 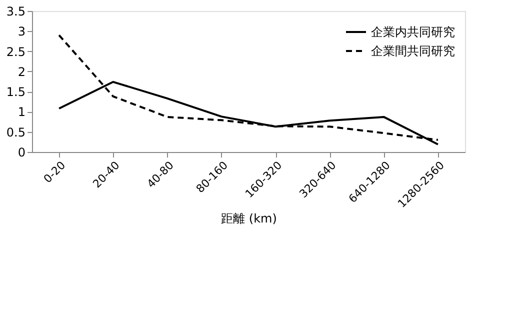 I want to click on y-tick-label: 0.5, so click(x=16, y=132).